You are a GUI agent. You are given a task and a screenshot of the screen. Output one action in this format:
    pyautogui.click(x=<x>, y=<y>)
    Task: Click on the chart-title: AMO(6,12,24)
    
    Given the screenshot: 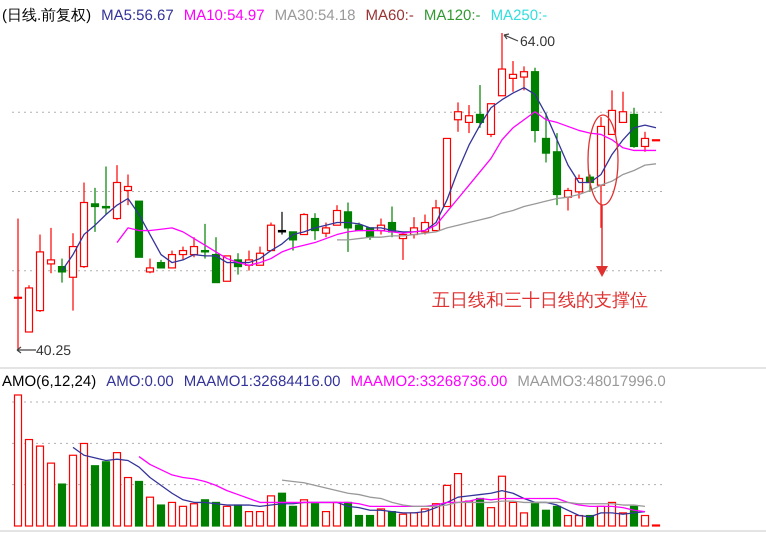 What is the action you would take?
    pyautogui.click(x=49, y=381)
    